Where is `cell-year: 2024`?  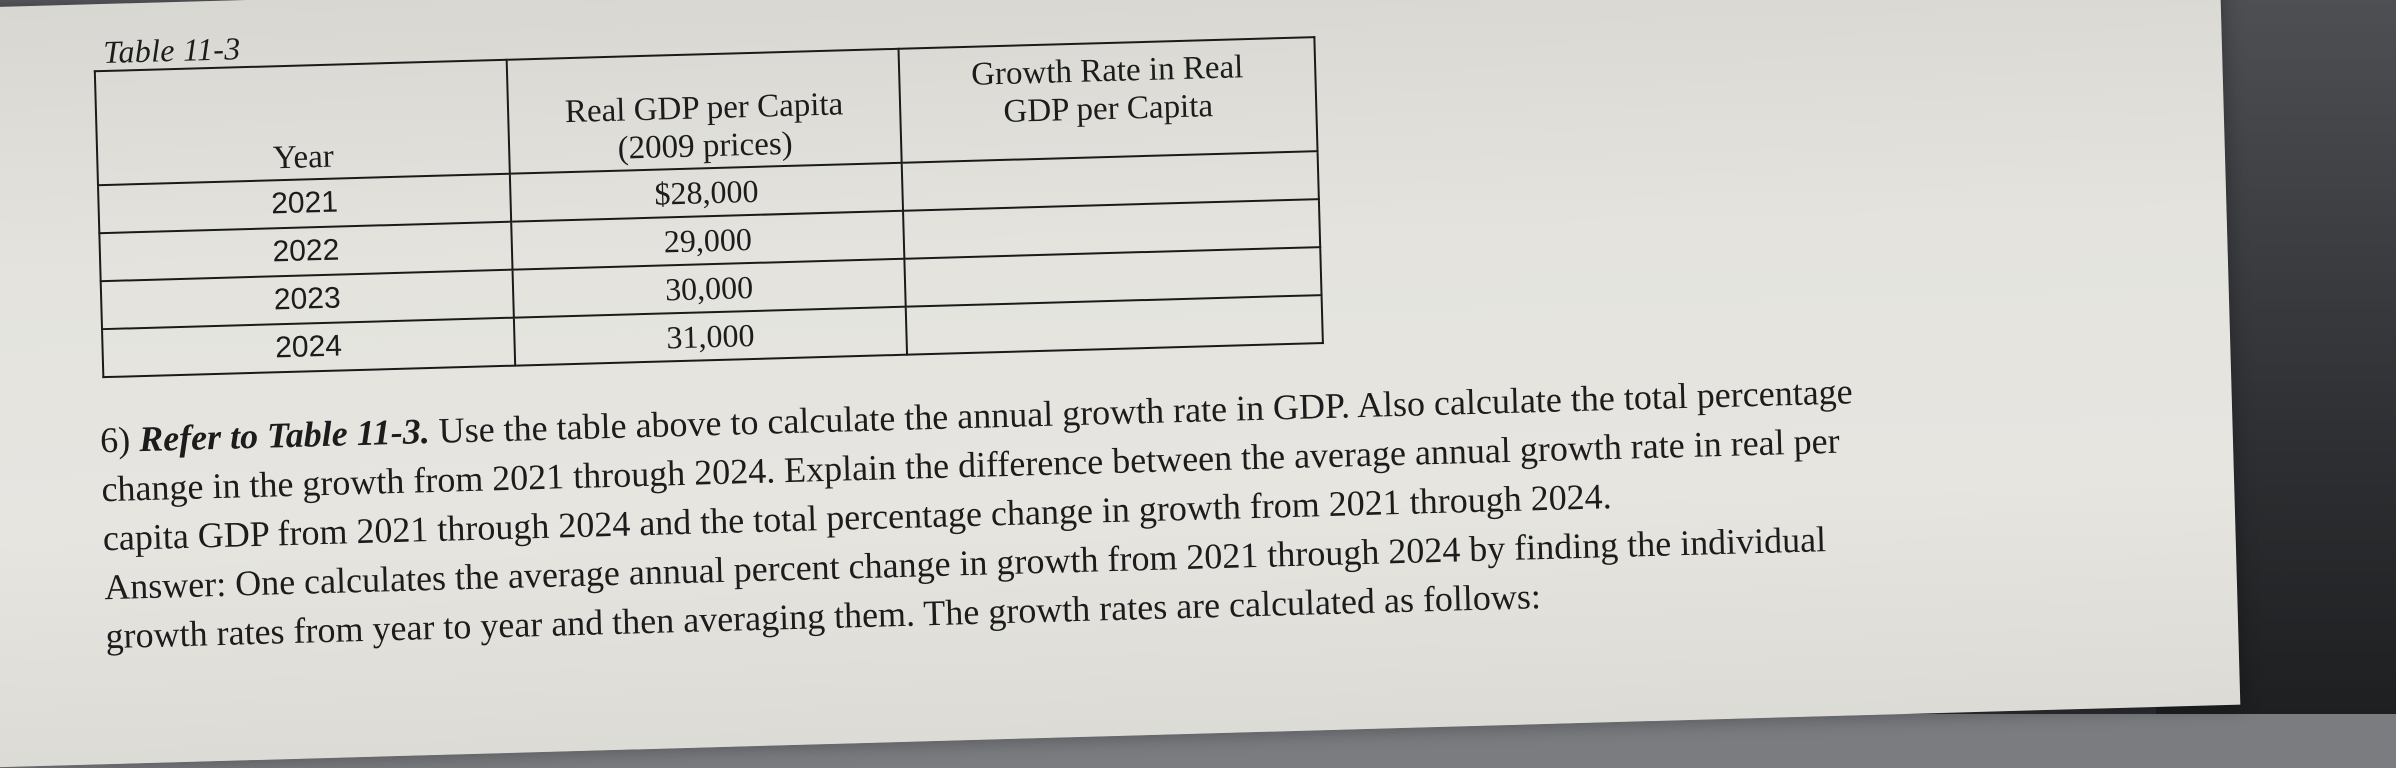 cell-year: 2024 is located at coordinates (309, 347).